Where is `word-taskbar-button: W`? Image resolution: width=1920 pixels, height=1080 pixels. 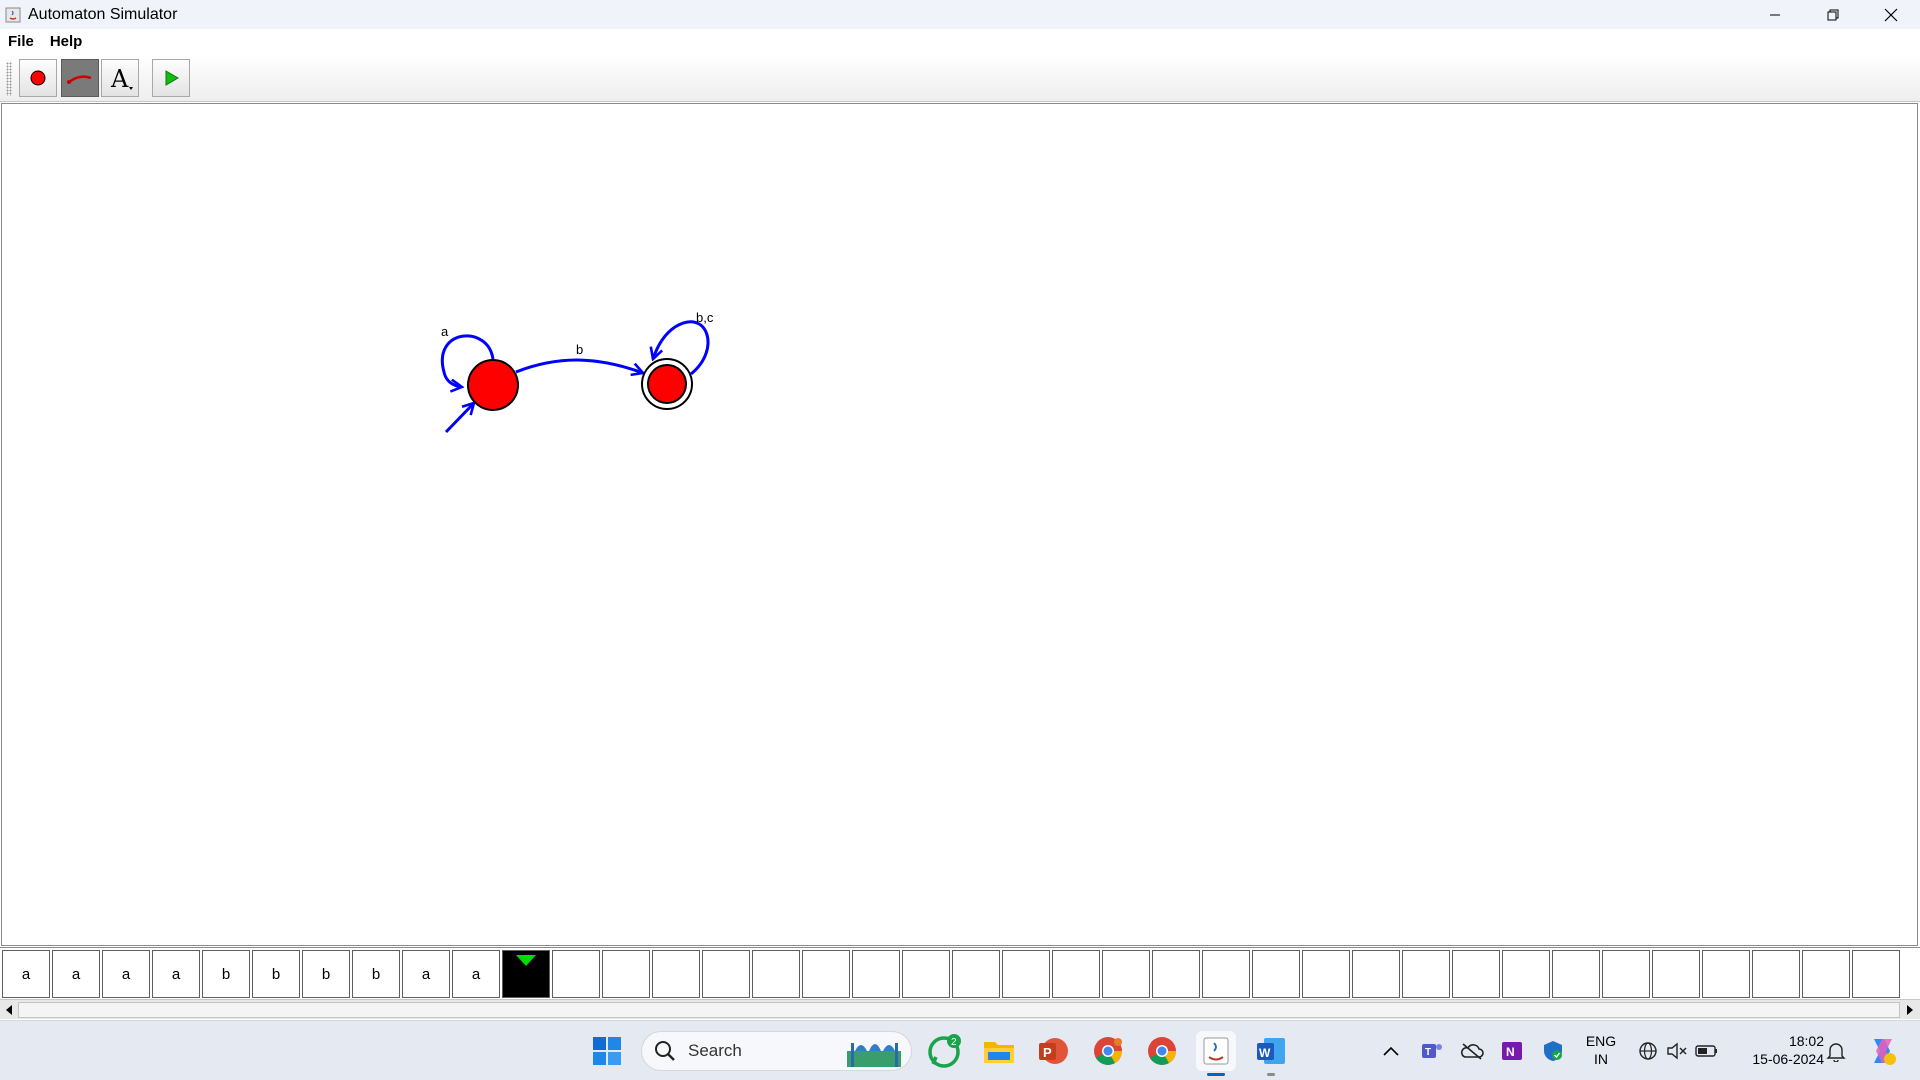
word-taskbar-button: W is located at coordinates (1271, 1053).